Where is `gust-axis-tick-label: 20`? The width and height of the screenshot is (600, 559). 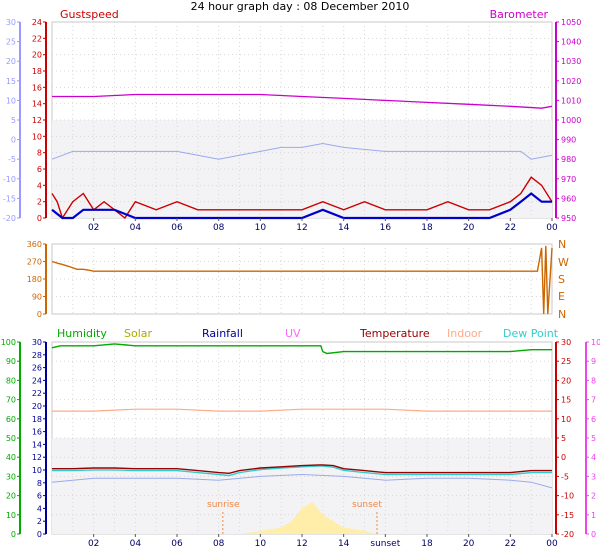
gust-axis-tick-label: 20 is located at coordinates (37, 55).